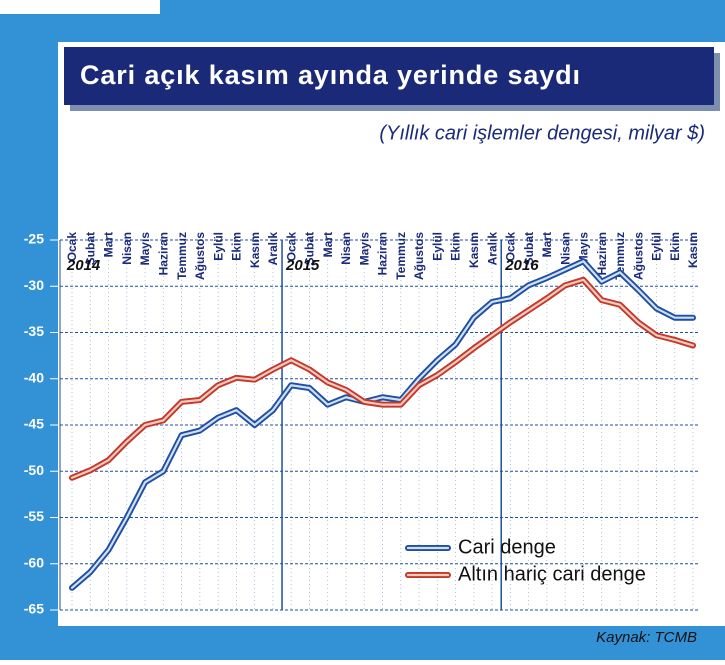  I want to click on title-bar, so click(389, 76).